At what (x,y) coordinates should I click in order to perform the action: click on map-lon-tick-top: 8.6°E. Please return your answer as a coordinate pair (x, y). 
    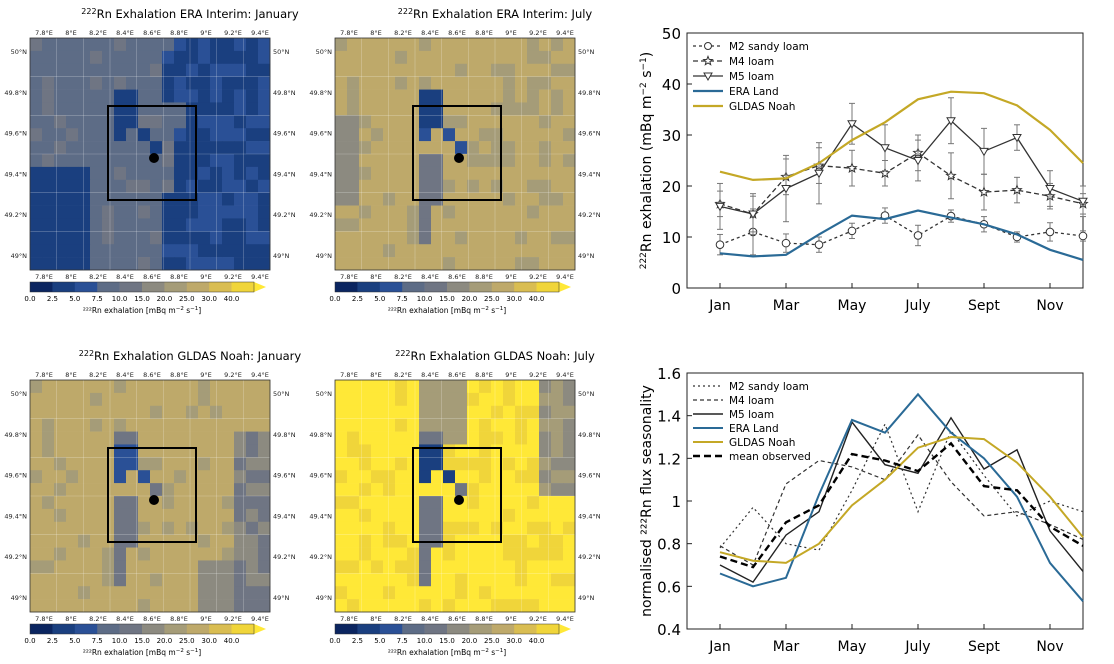
    Looking at the image, I should click on (152, 375).